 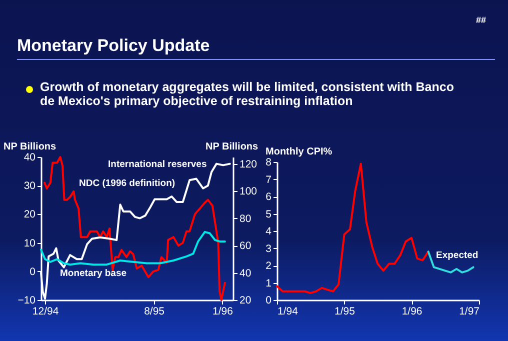 What do you see at coordinates (457, 255) in the screenshot?
I see `series-label: Expected` at bounding box center [457, 255].